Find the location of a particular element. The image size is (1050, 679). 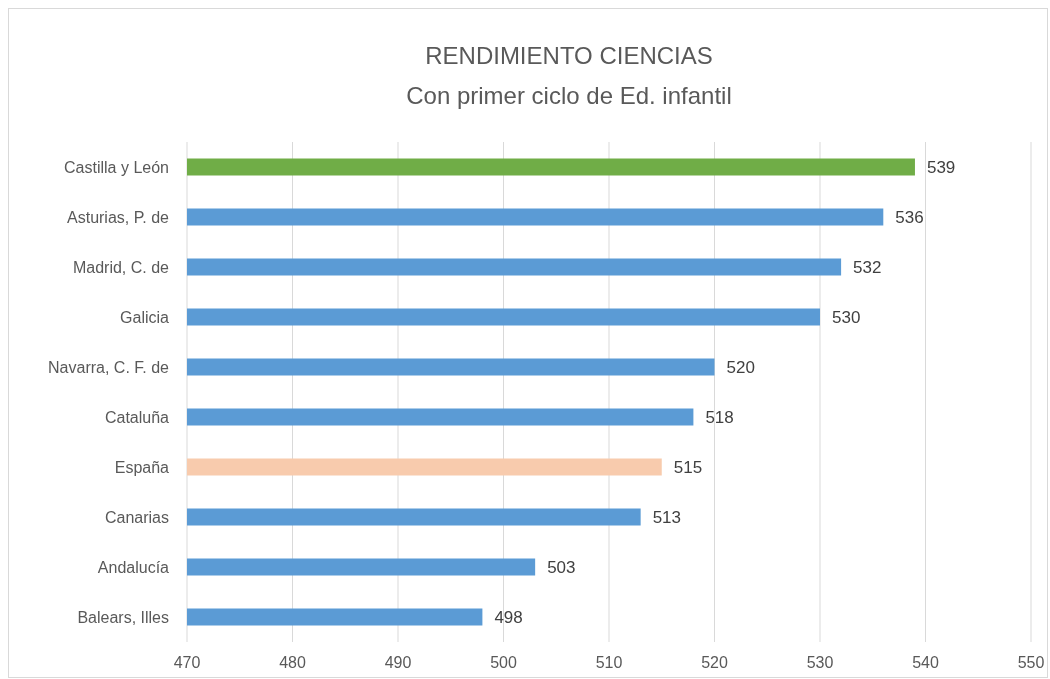

y-tick-label: Balears, Illes is located at coordinates (123, 617).